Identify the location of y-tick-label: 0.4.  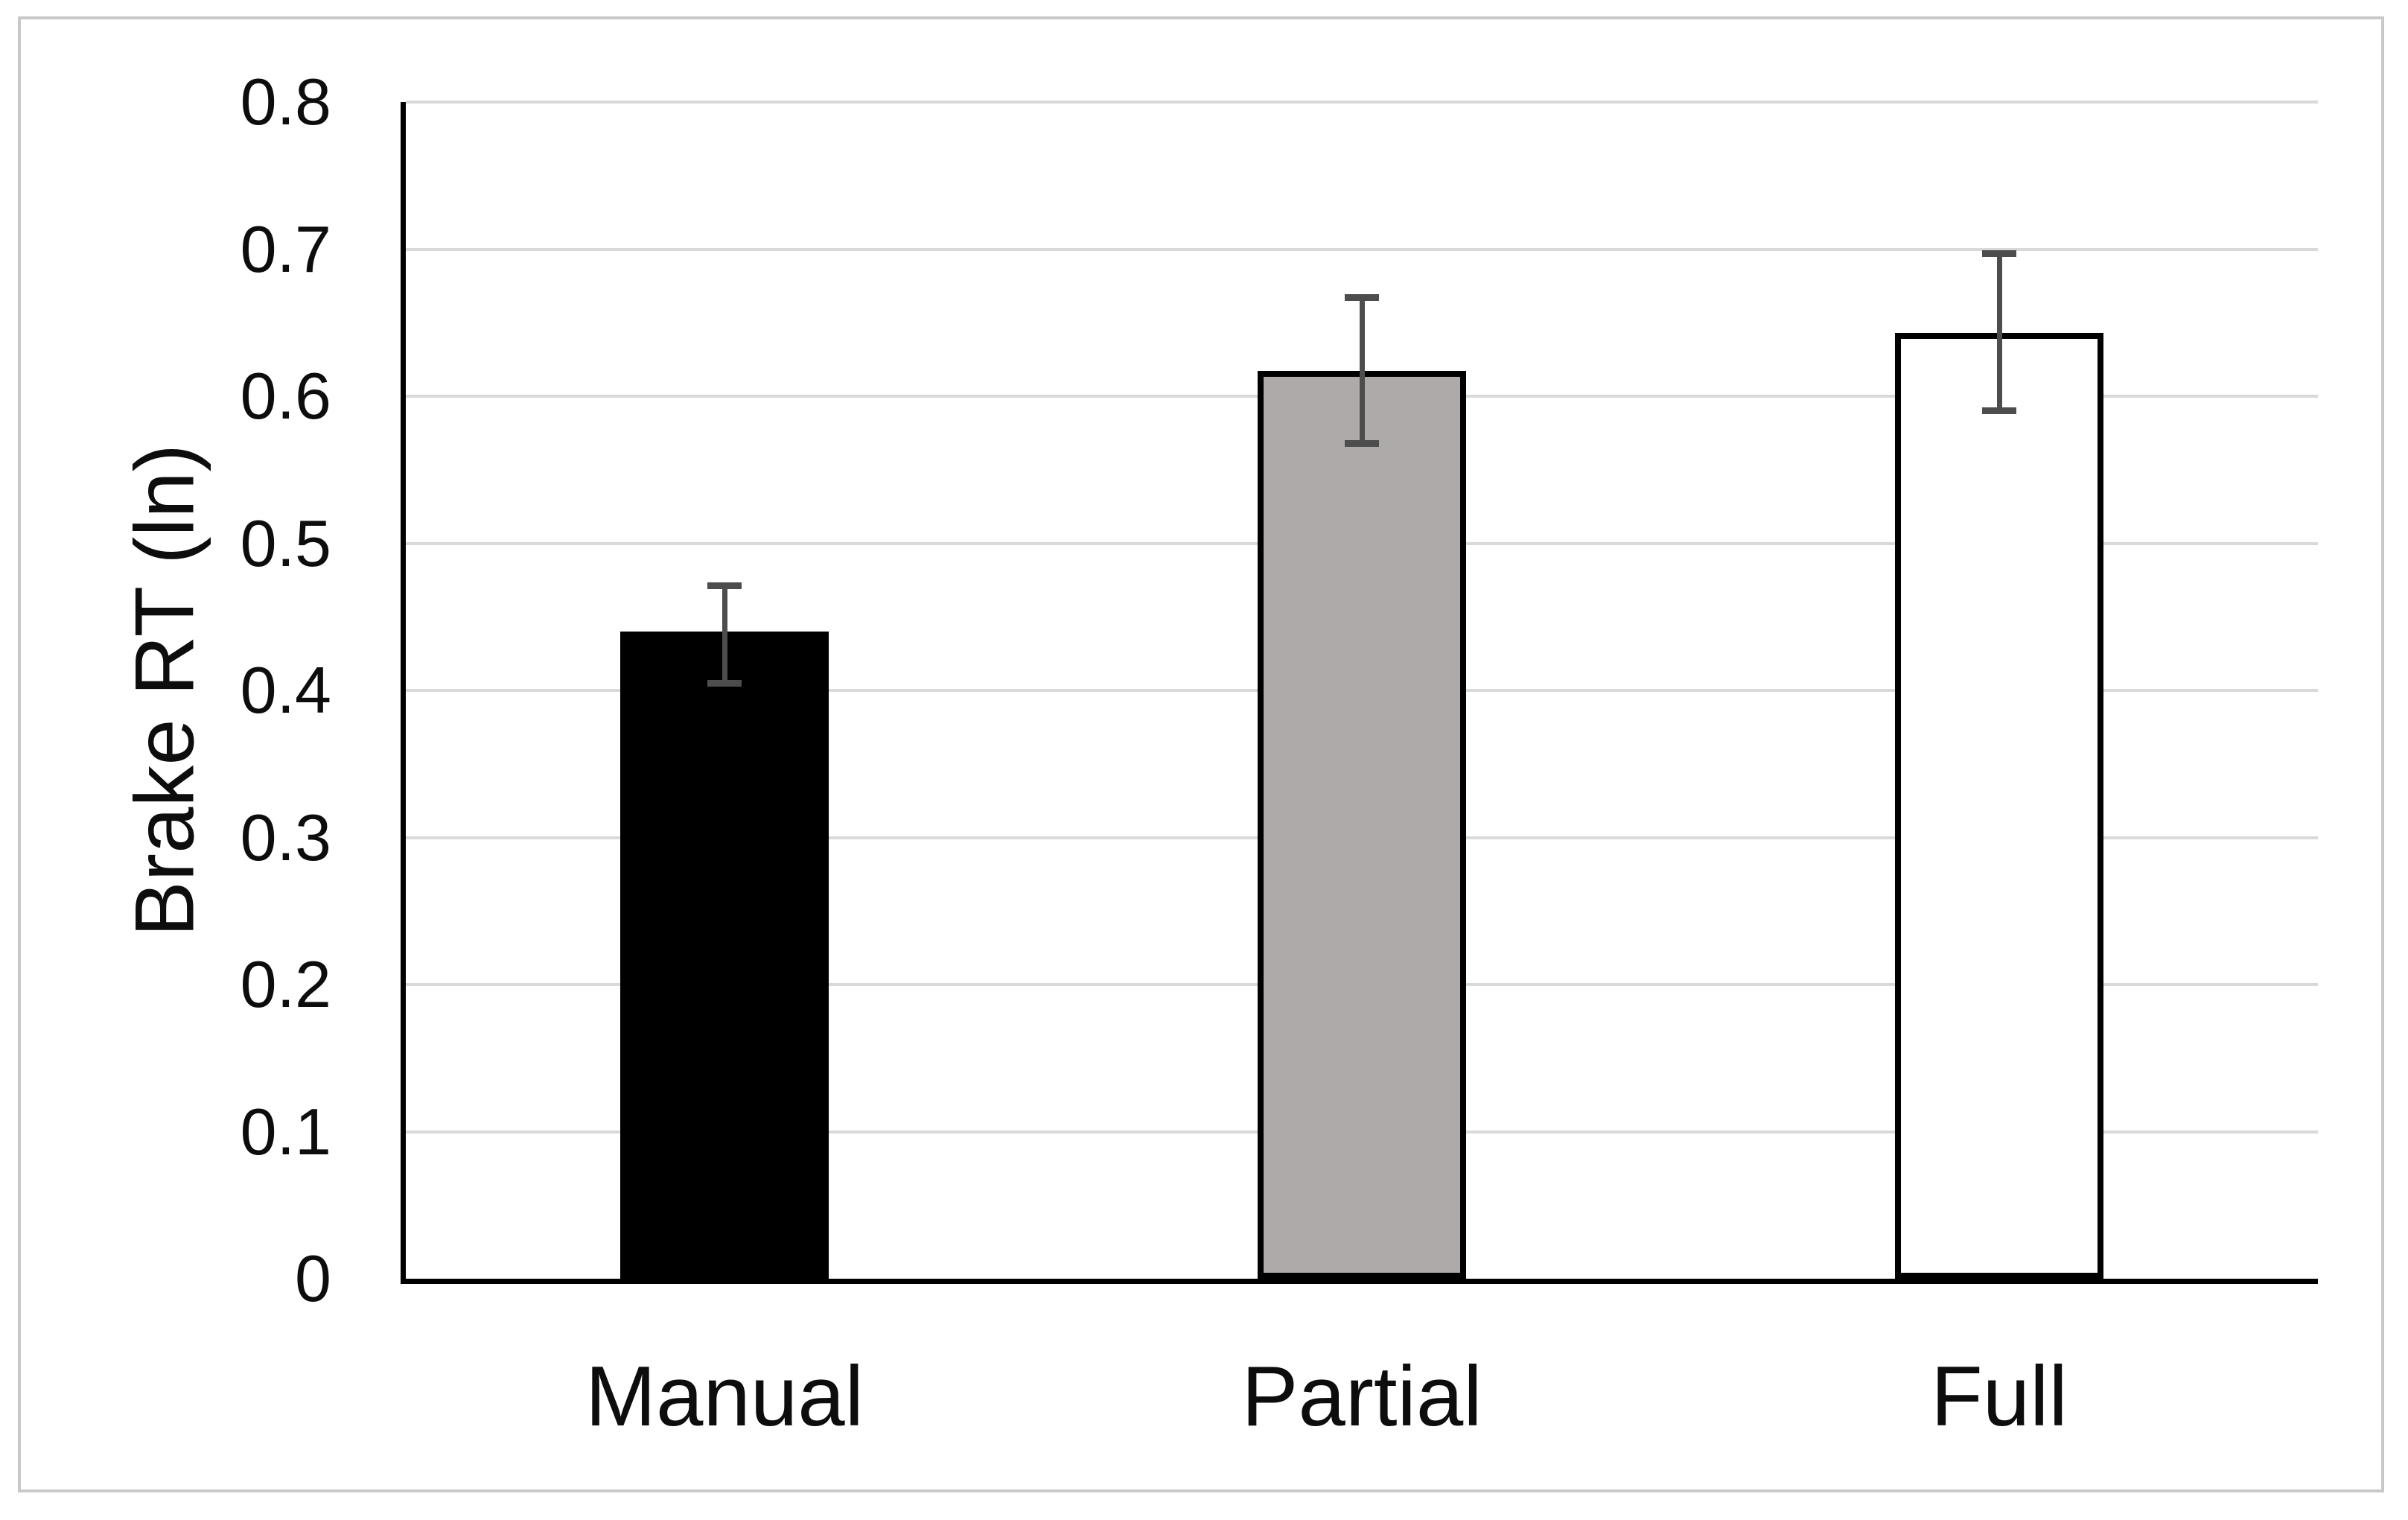
(285, 690).